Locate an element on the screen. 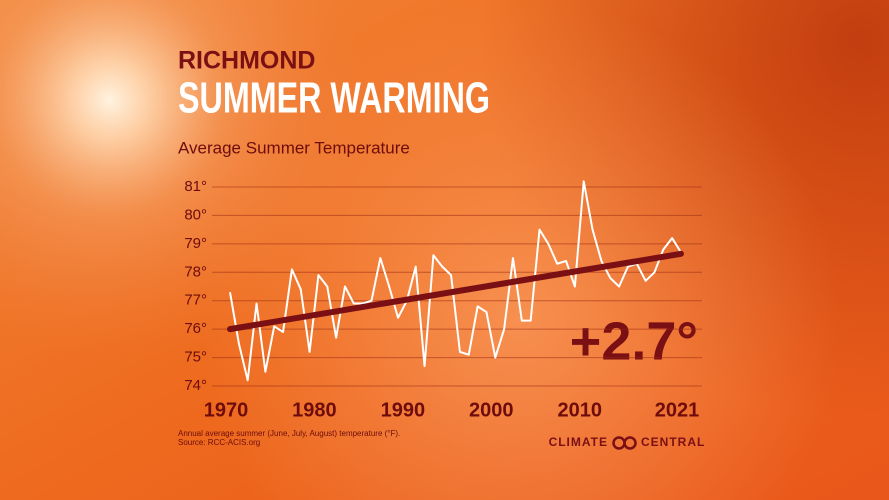 The width and height of the screenshot is (889, 500). brand: CENTRAL is located at coordinates (673, 442).